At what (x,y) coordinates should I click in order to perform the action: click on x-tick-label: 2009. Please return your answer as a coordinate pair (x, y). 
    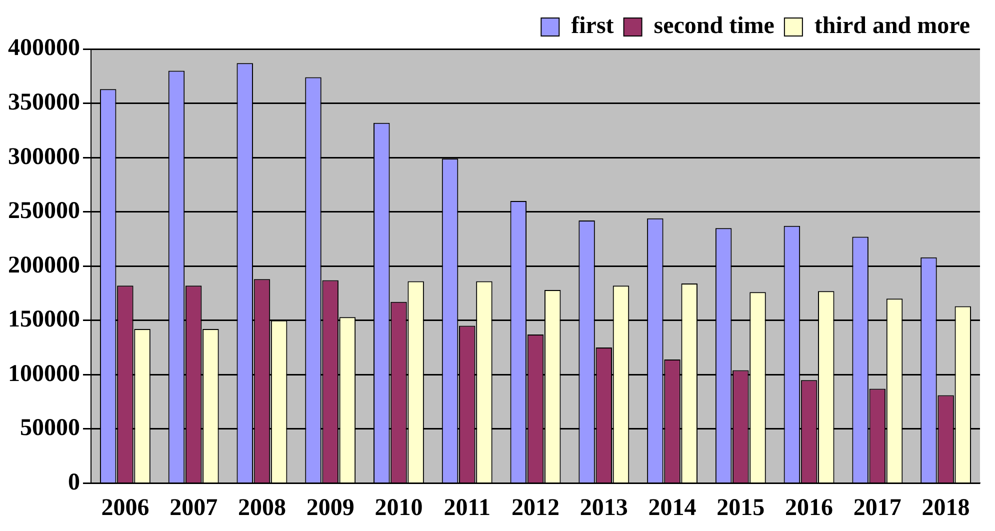
    Looking at the image, I should click on (330, 507).